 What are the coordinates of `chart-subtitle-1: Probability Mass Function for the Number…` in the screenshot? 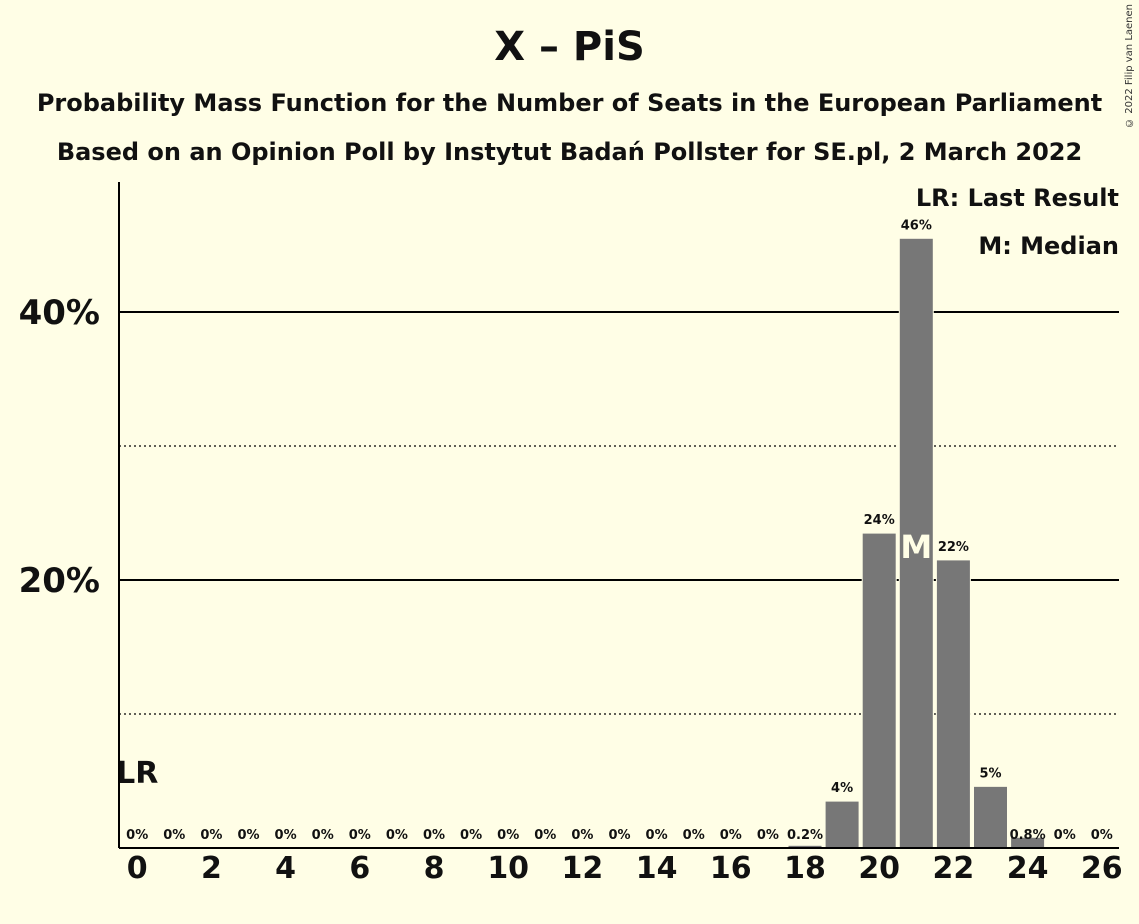 It's located at (569, 103).